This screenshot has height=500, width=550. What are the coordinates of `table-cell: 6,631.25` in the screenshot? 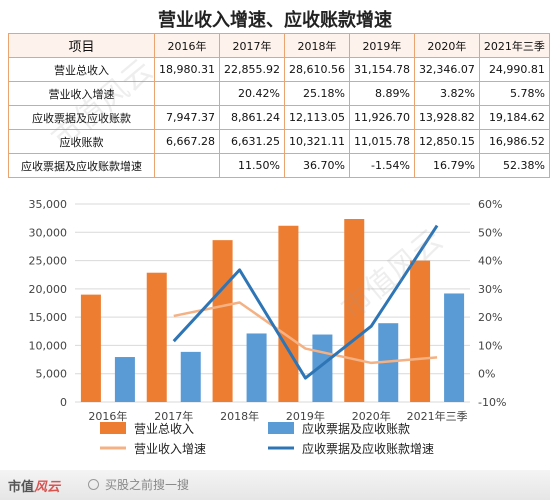 It's located at (251, 141).